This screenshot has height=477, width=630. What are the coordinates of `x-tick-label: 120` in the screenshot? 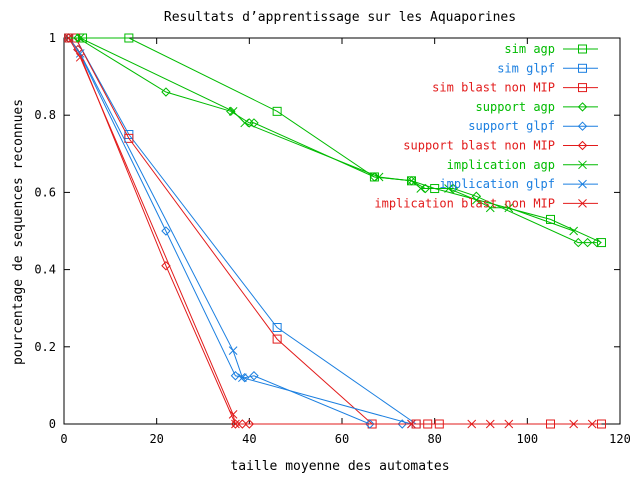 It's located at (619, 439).